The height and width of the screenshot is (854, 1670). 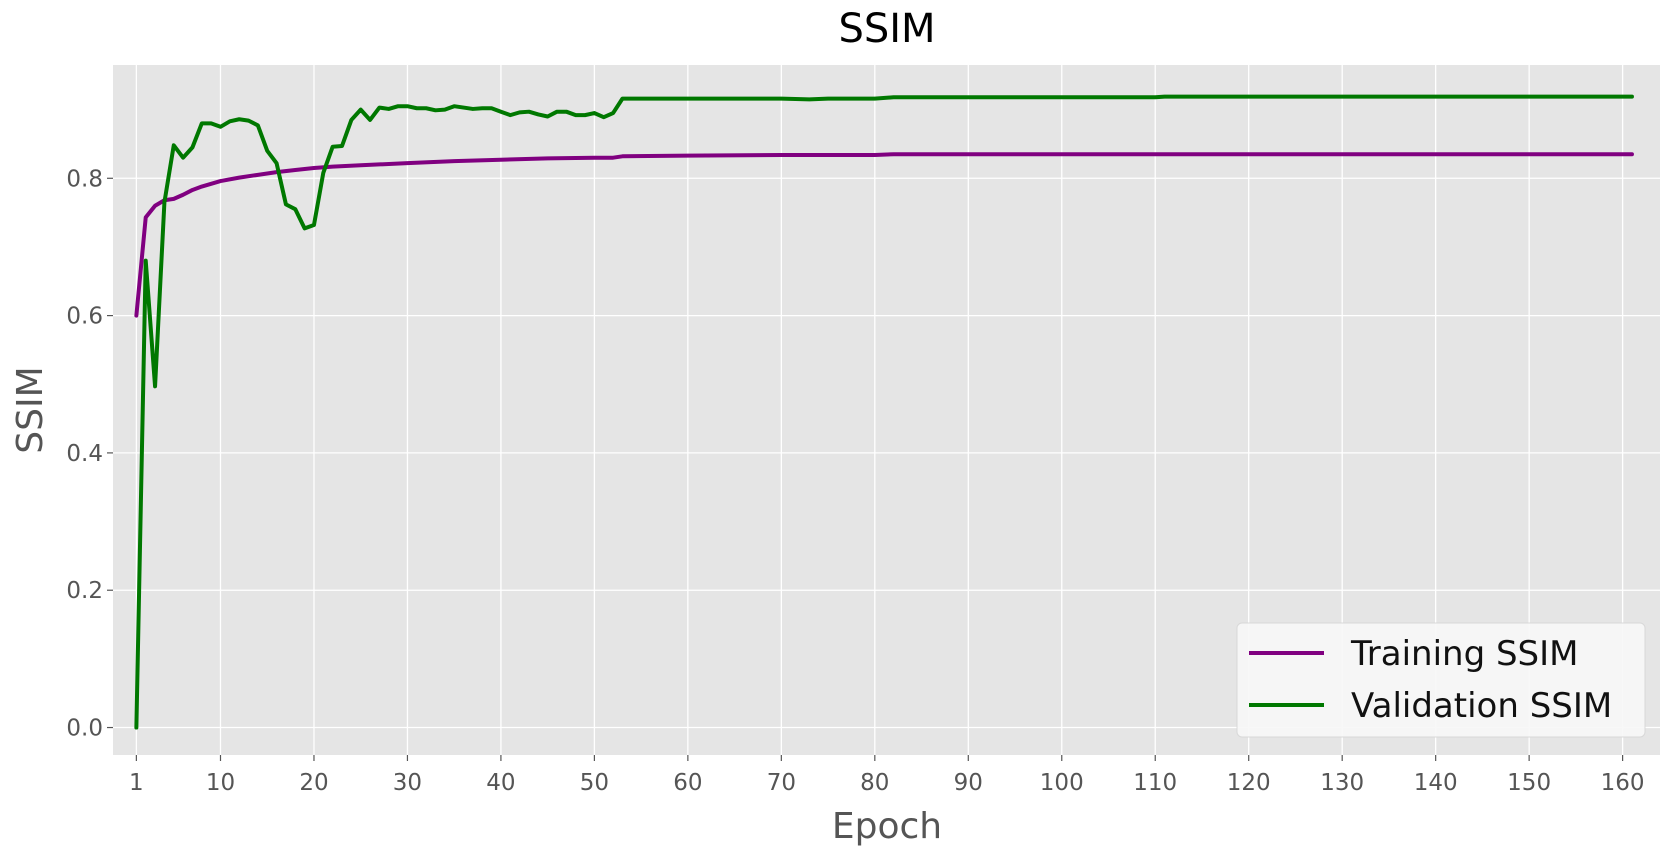 What do you see at coordinates (220, 783) in the screenshot?
I see `x-tick-label: 10` at bounding box center [220, 783].